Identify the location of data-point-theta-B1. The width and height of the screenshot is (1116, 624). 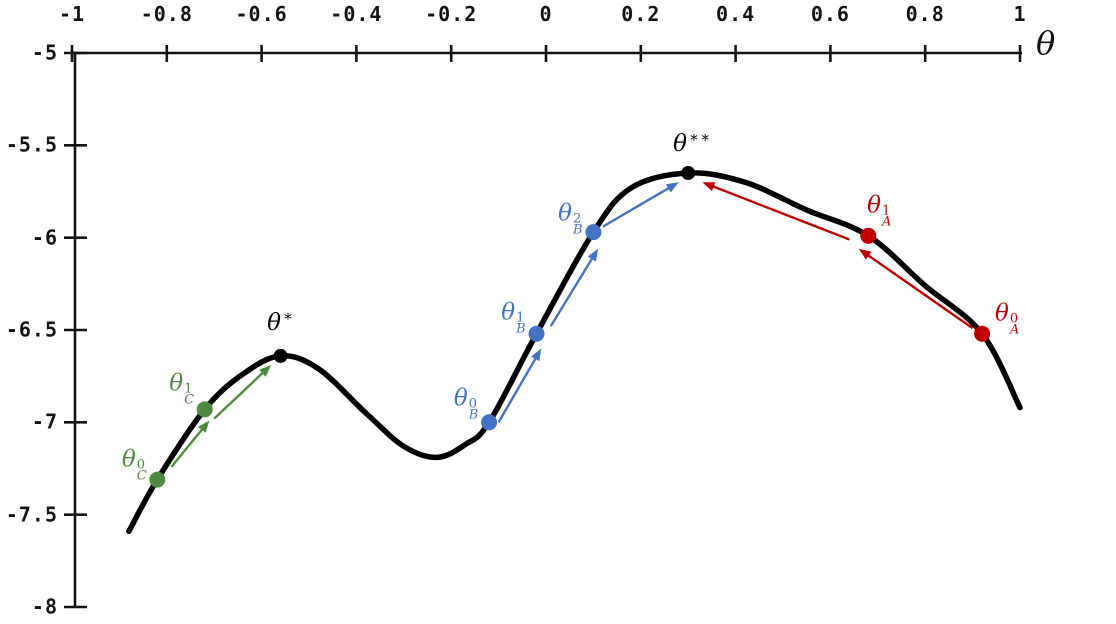
(536, 333).